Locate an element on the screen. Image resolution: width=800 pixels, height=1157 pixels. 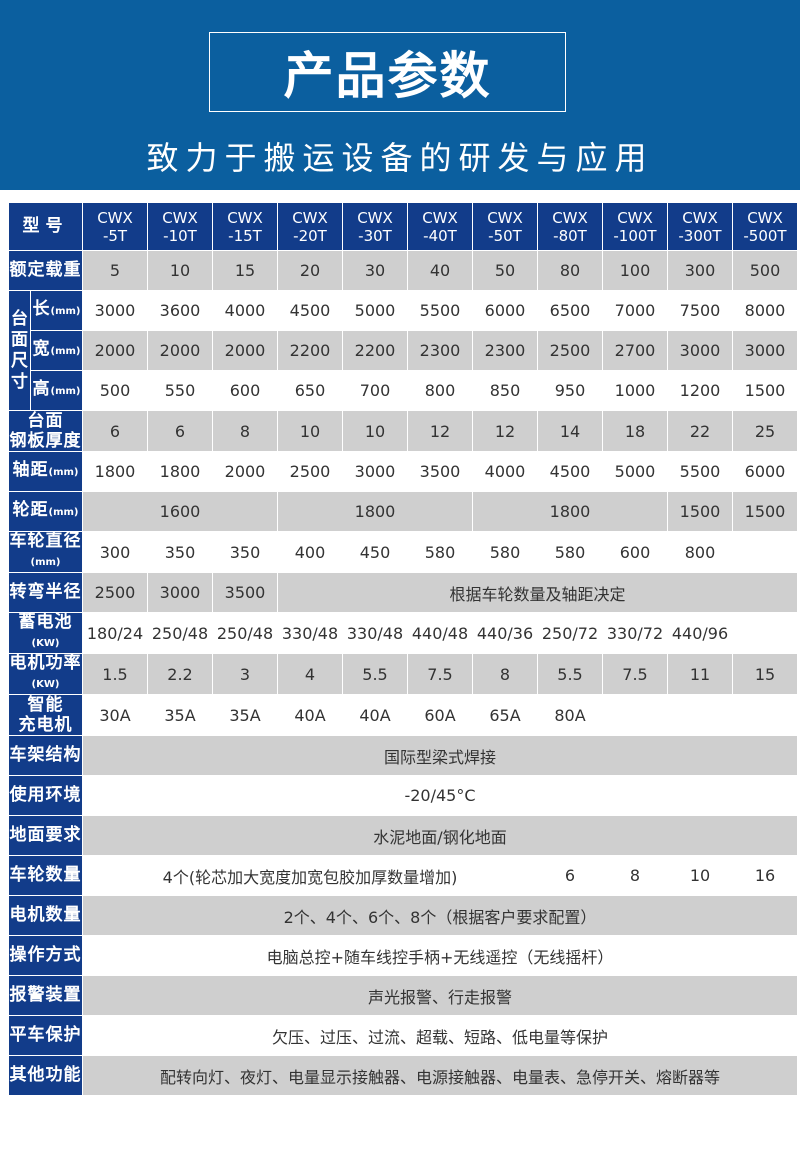
row-label: 其他功能 is located at coordinates (45, 1075).